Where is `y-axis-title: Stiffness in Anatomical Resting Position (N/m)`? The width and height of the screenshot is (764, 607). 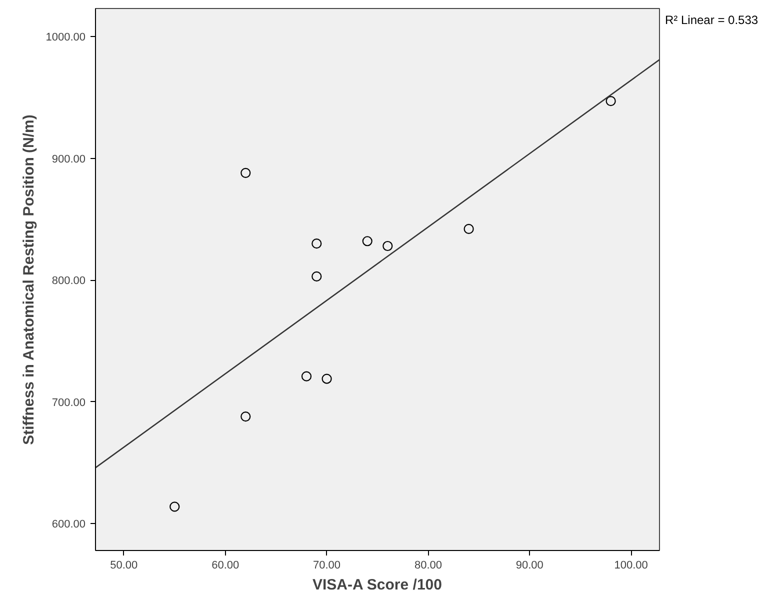
y-axis-title: Stiffness in Anatomical Resting Position (N/m) is located at coordinates (29, 279).